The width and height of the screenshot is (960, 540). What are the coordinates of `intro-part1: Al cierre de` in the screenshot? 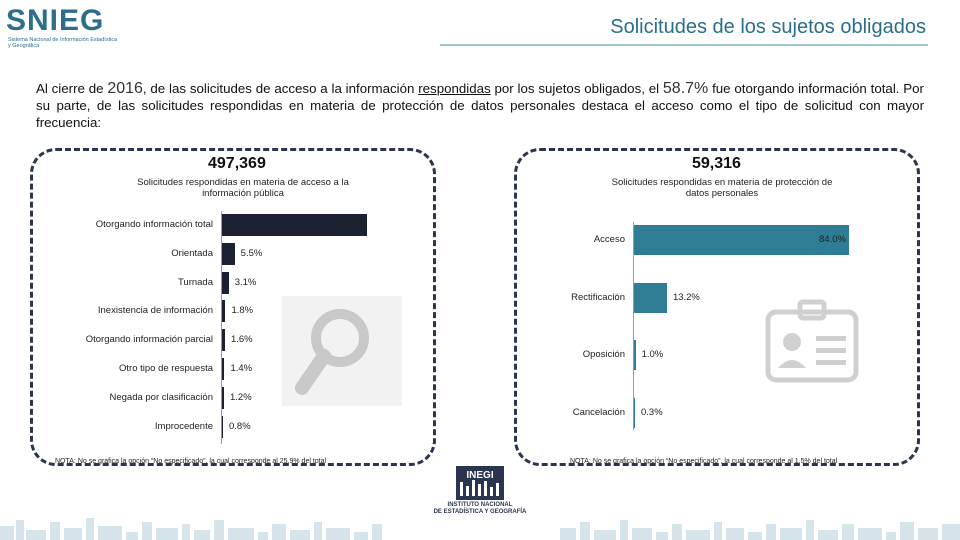 It's located at (72, 88).